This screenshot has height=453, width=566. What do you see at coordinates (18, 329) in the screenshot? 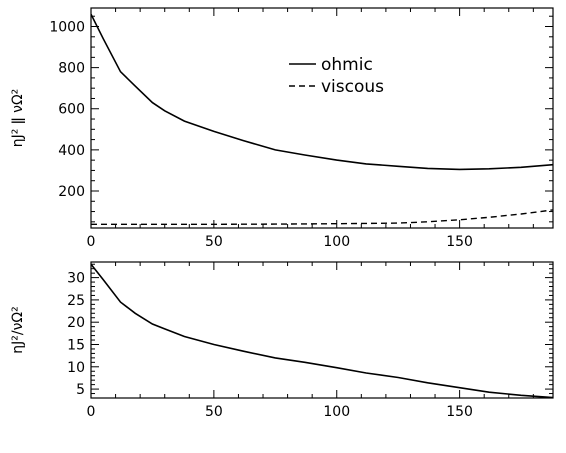
I see `y-axis-label: ηJ²/νΩ²` at bounding box center [18, 329].